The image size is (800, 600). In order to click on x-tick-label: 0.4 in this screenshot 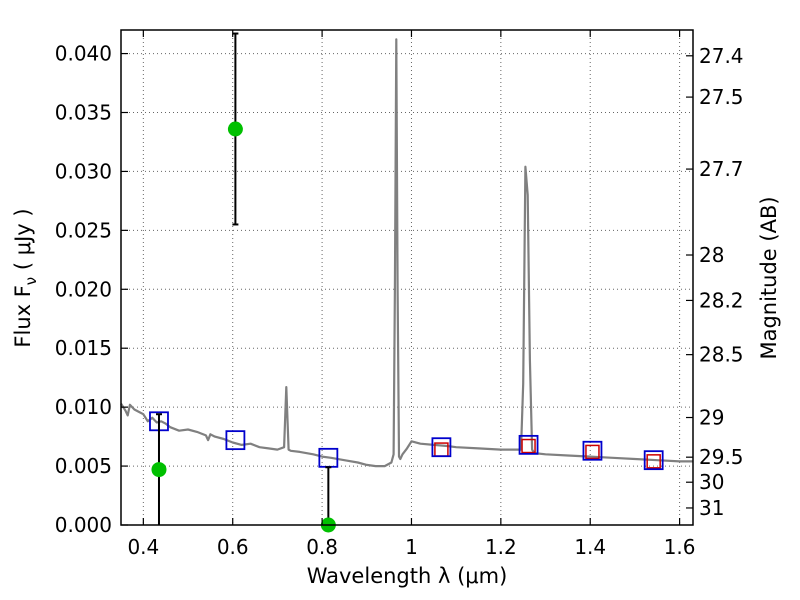, I will do `click(143, 547)`.